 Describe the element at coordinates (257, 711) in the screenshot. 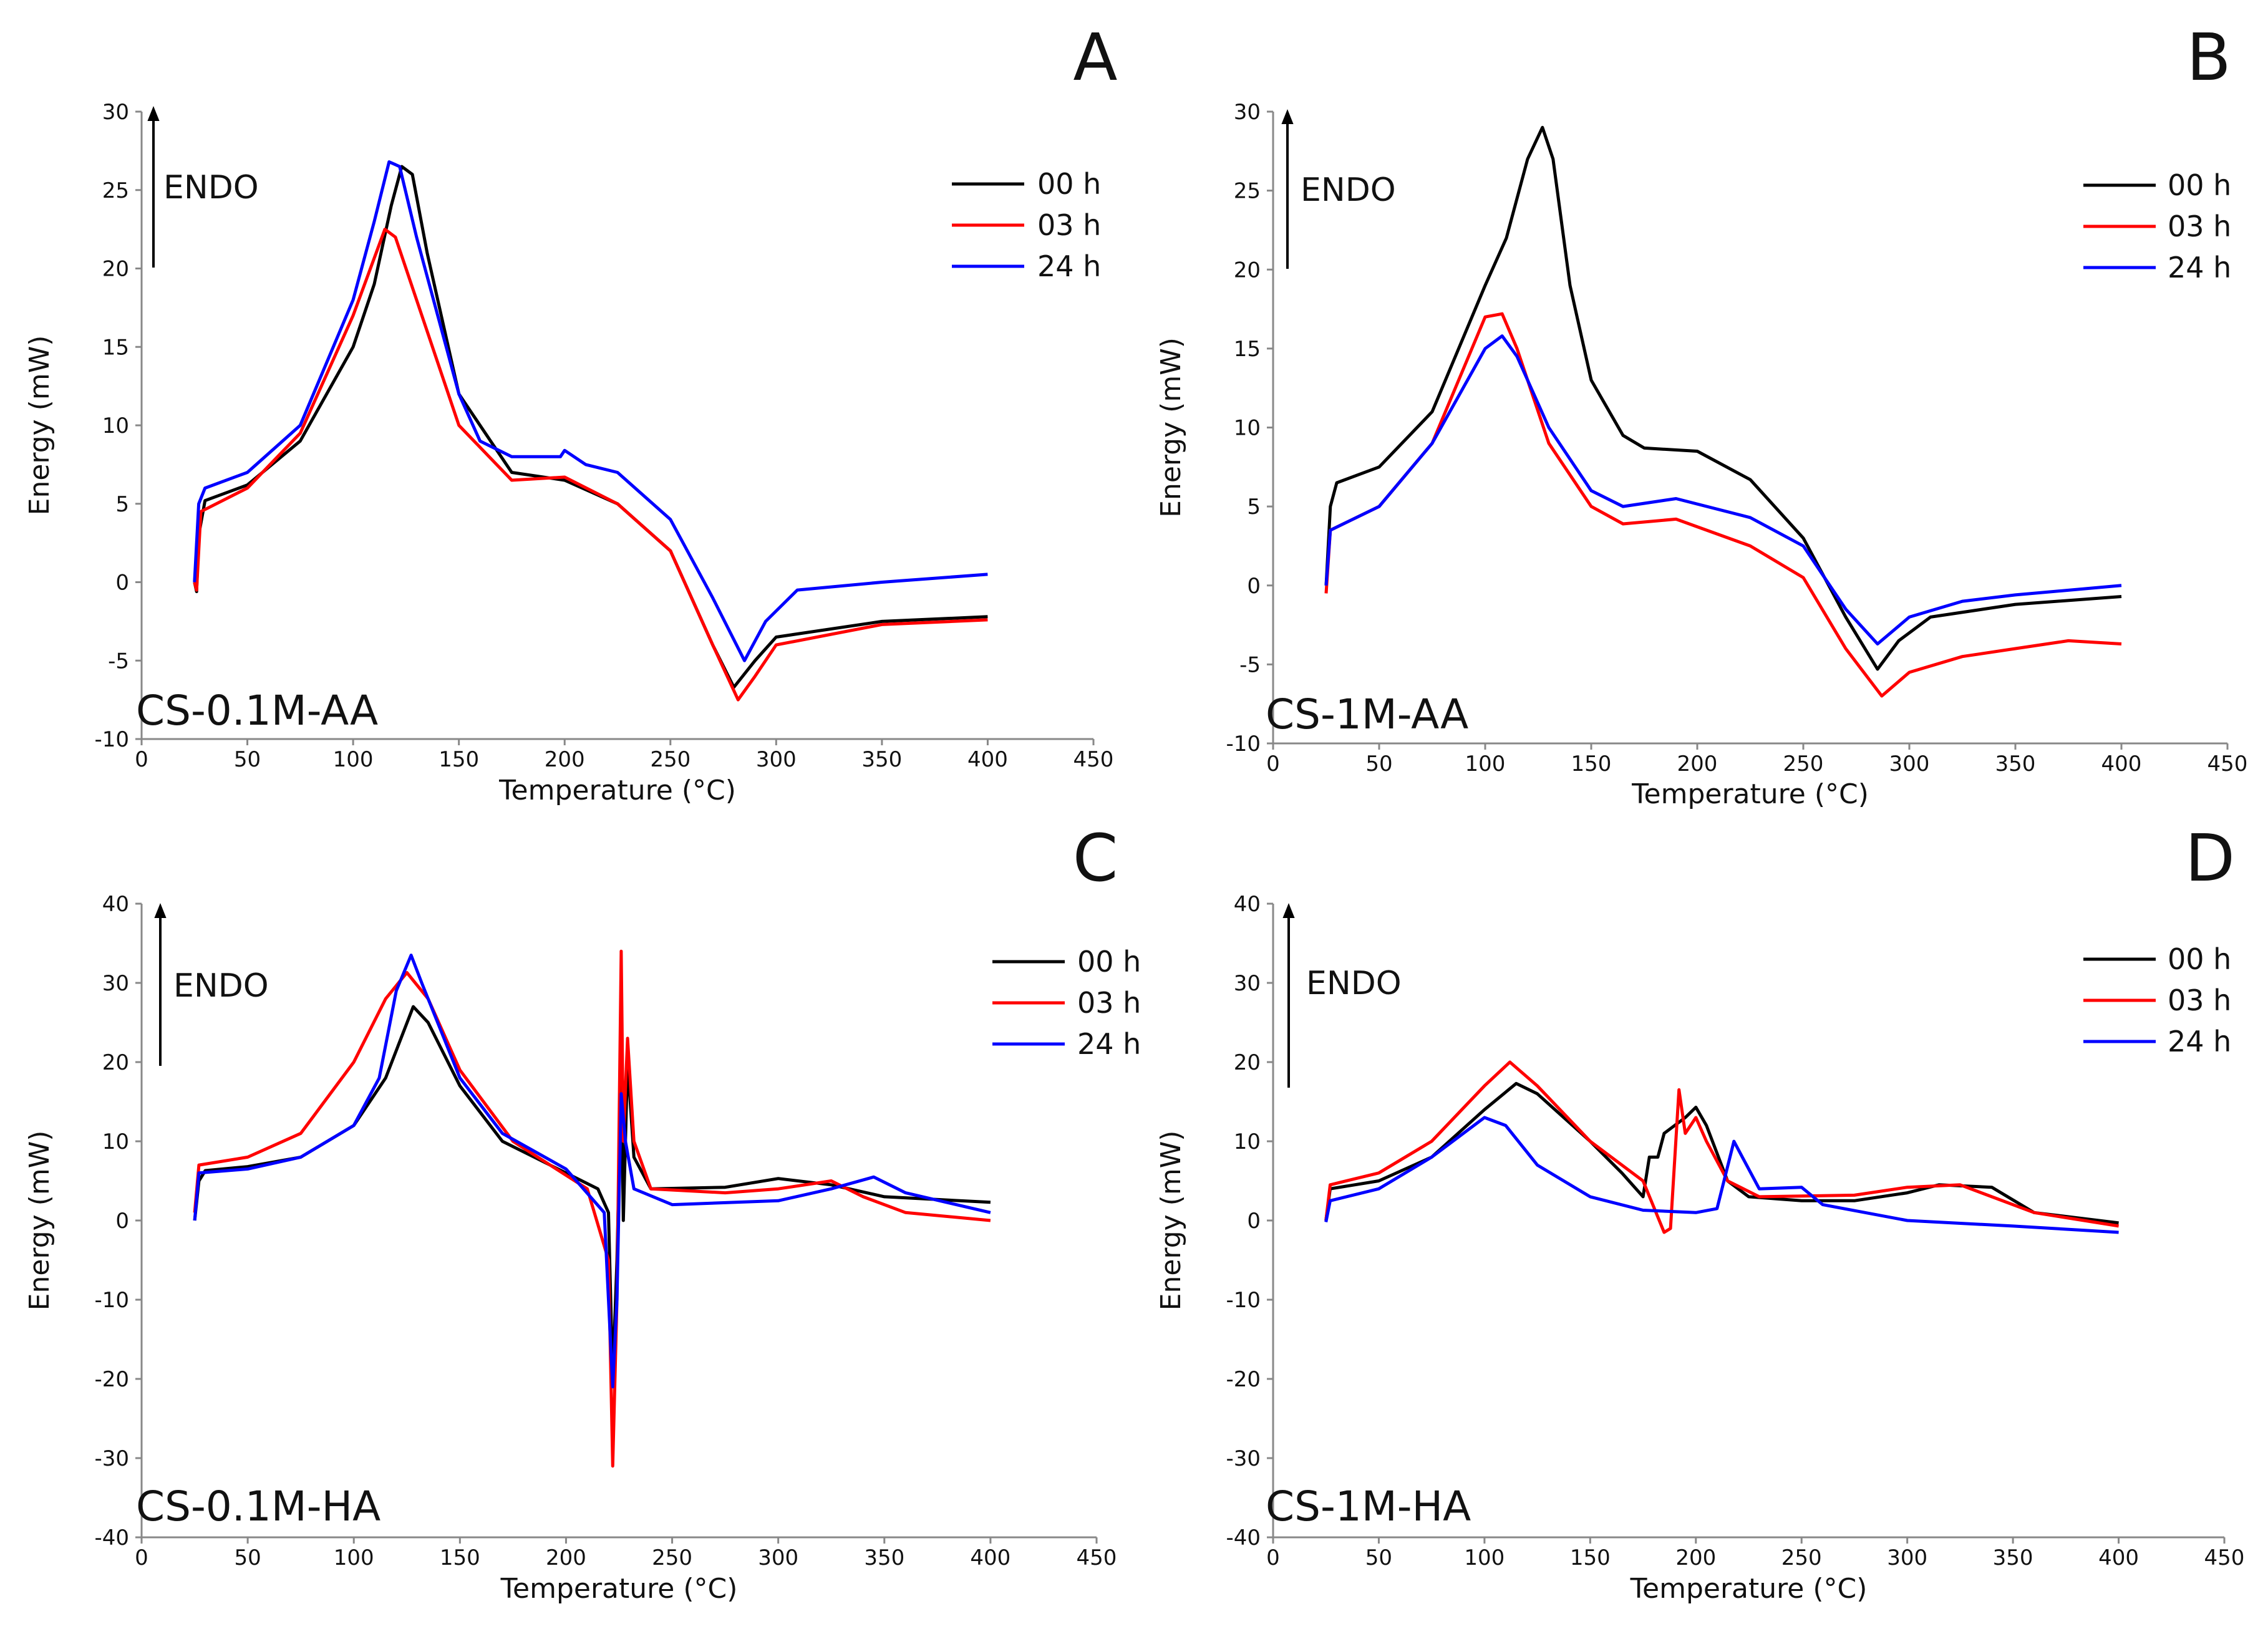

I see `sample-label: CS-0.1M-AA` at that location.